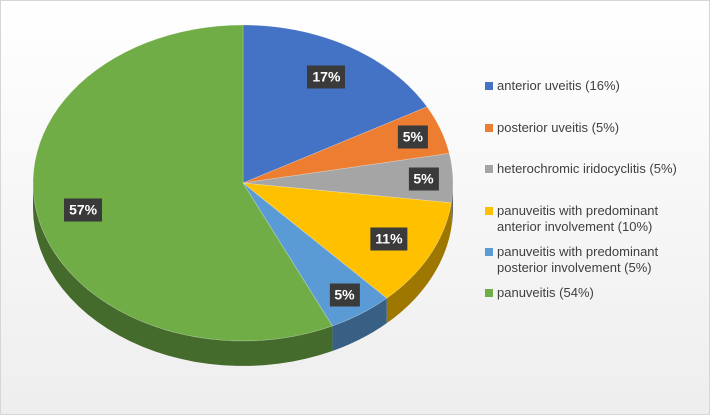 This screenshot has height=415, width=710. Describe the element at coordinates (83, 210) in the screenshot. I see `data-label-6: 57%` at that location.